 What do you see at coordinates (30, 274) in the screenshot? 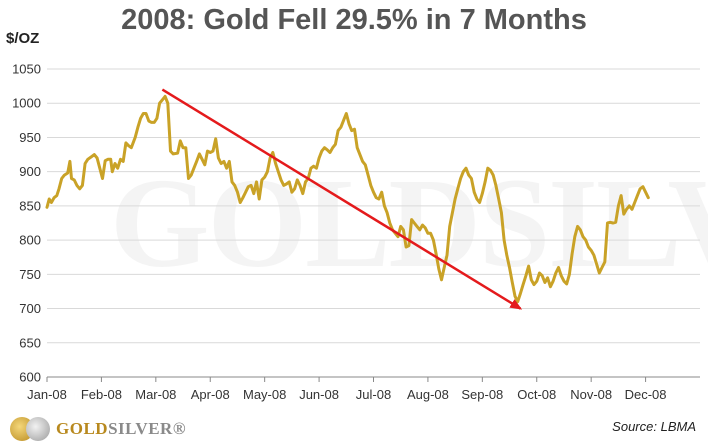
I see `y-tick-label: 750` at bounding box center [30, 274].